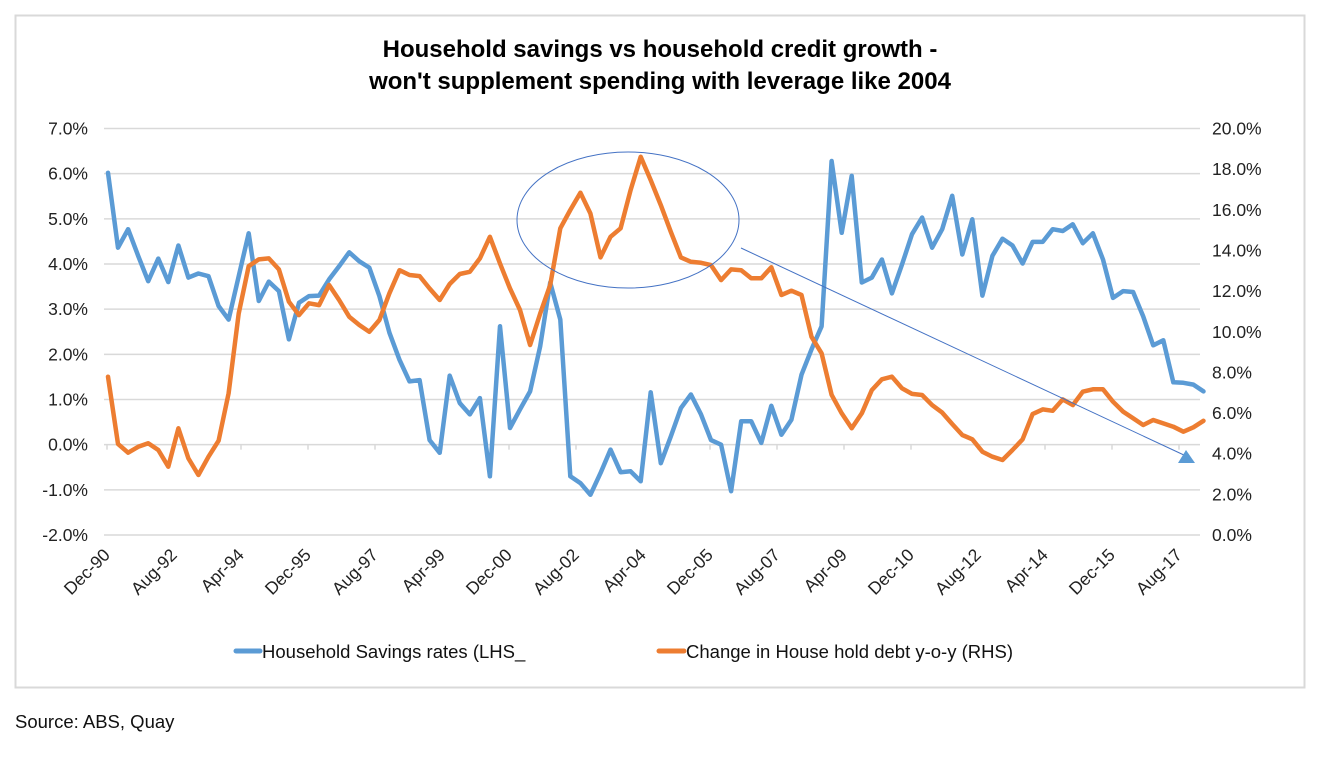 This screenshot has height=762, width=1323. Describe the element at coordinates (1237, 250) in the screenshot. I see `right-axis-tick-label: 14.0%` at that location.